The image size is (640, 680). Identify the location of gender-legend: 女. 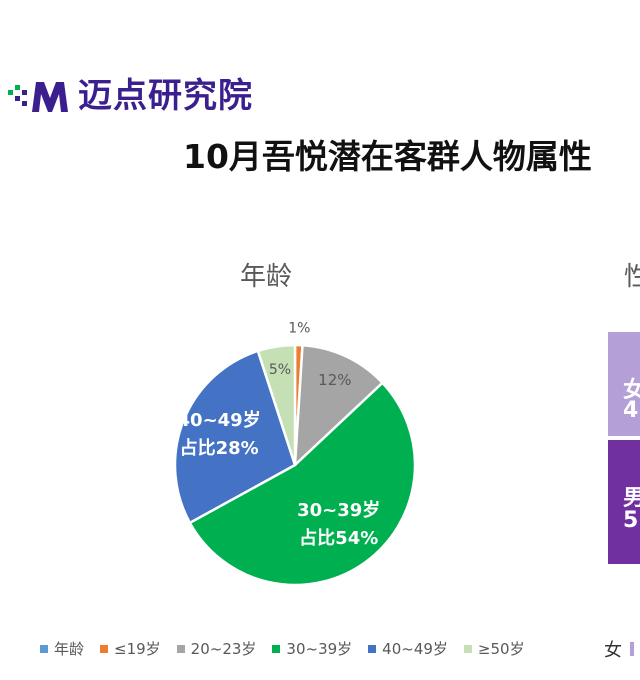
(619, 649).